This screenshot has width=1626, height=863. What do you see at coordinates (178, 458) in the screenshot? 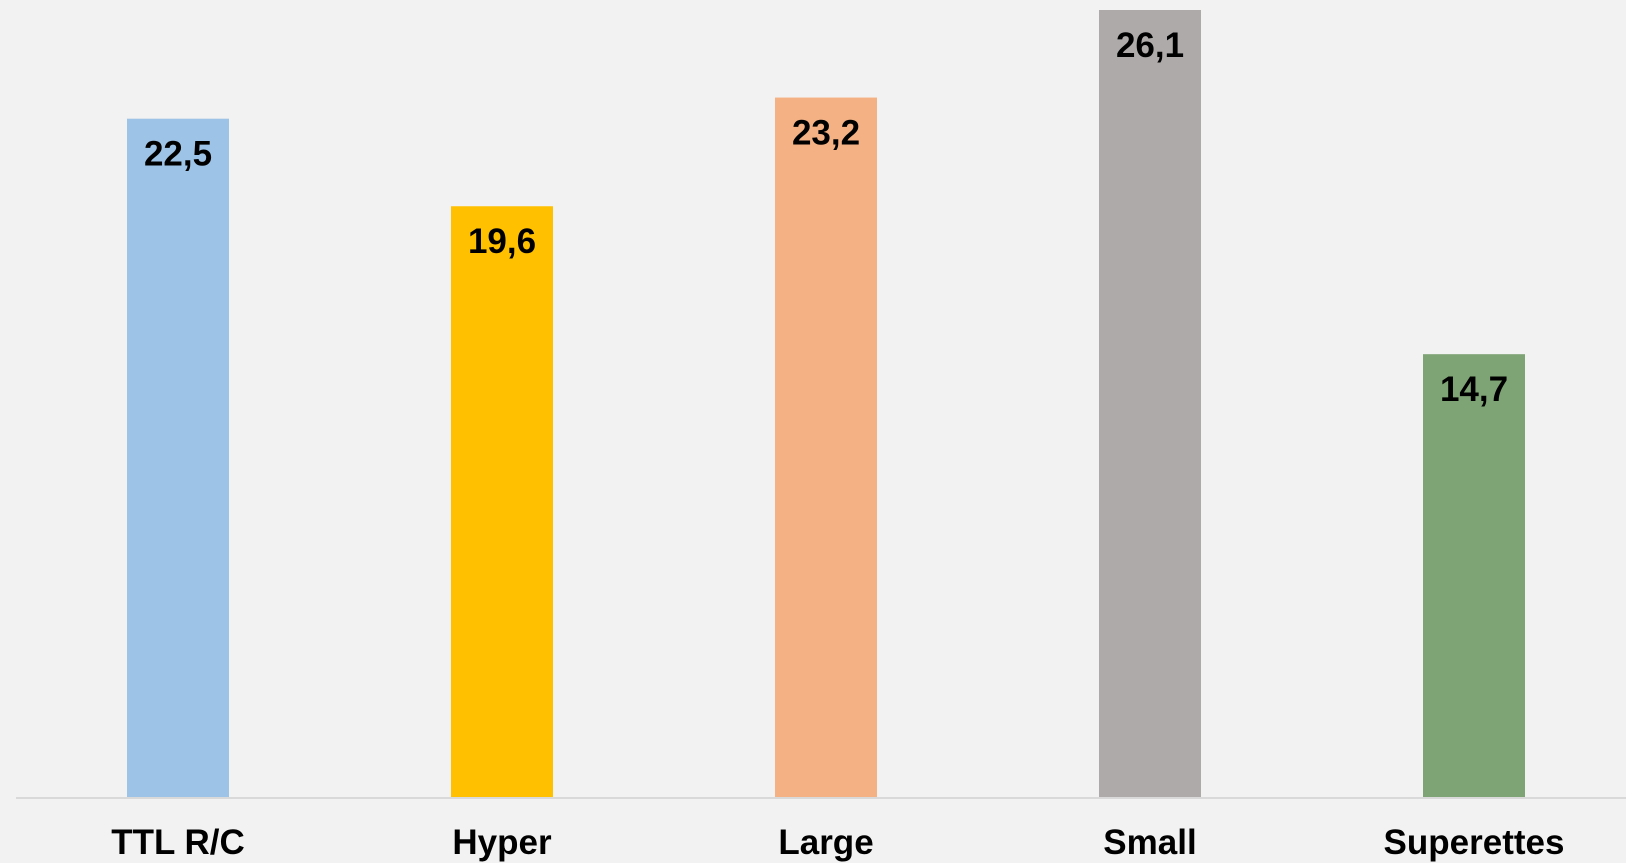
I see `bar-ttl-r-c` at bounding box center [178, 458].